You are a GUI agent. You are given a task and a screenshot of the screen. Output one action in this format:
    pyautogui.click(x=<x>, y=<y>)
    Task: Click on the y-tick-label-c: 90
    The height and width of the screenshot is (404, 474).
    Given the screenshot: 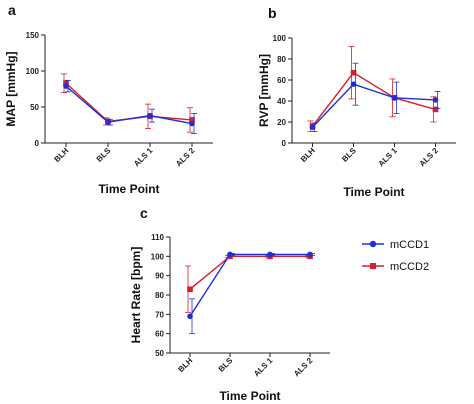 What is the action you would take?
    pyautogui.click(x=159, y=276)
    